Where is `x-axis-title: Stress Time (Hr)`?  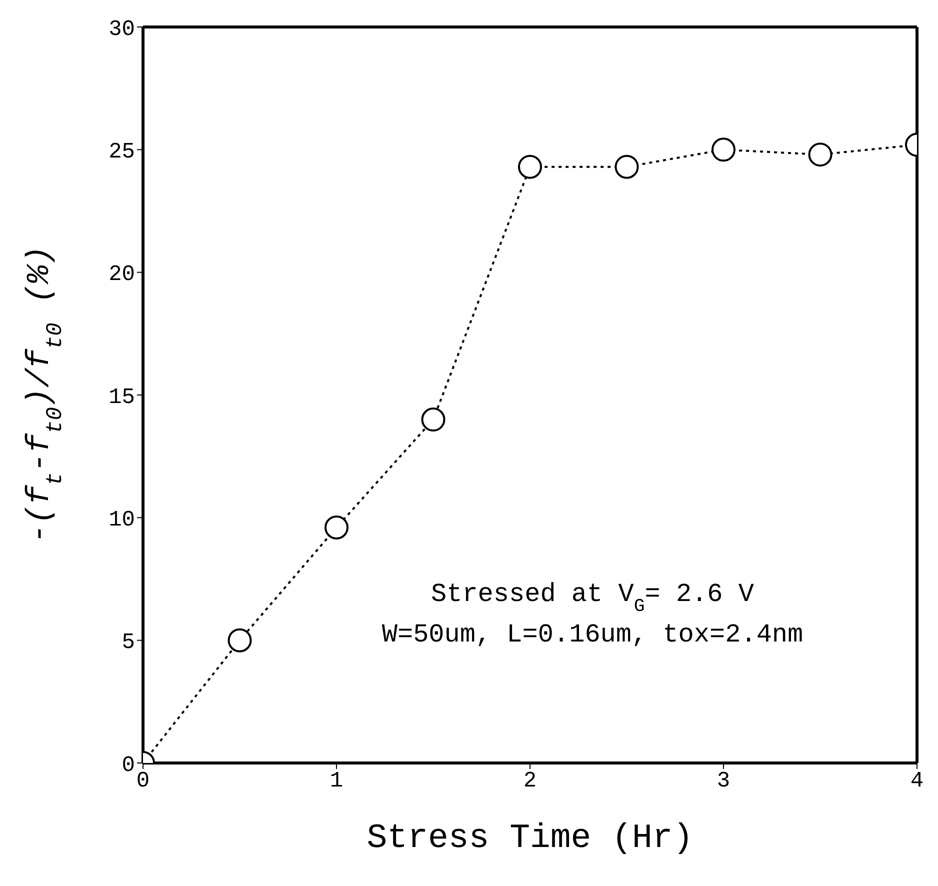 x-axis-title: Stress Time (Hr) is located at coordinates (530, 839).